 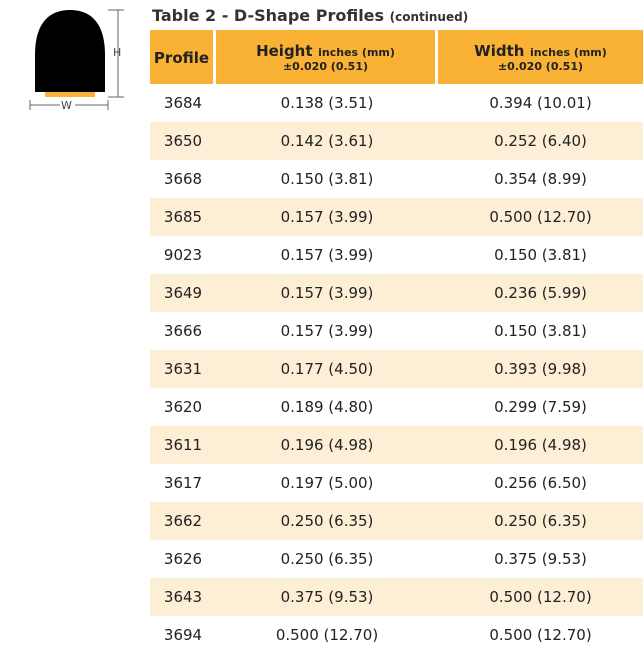 I want to click on table-row: 3631 0.177 (4.50) 0.393 (9.98), so click(x=396, y=369).